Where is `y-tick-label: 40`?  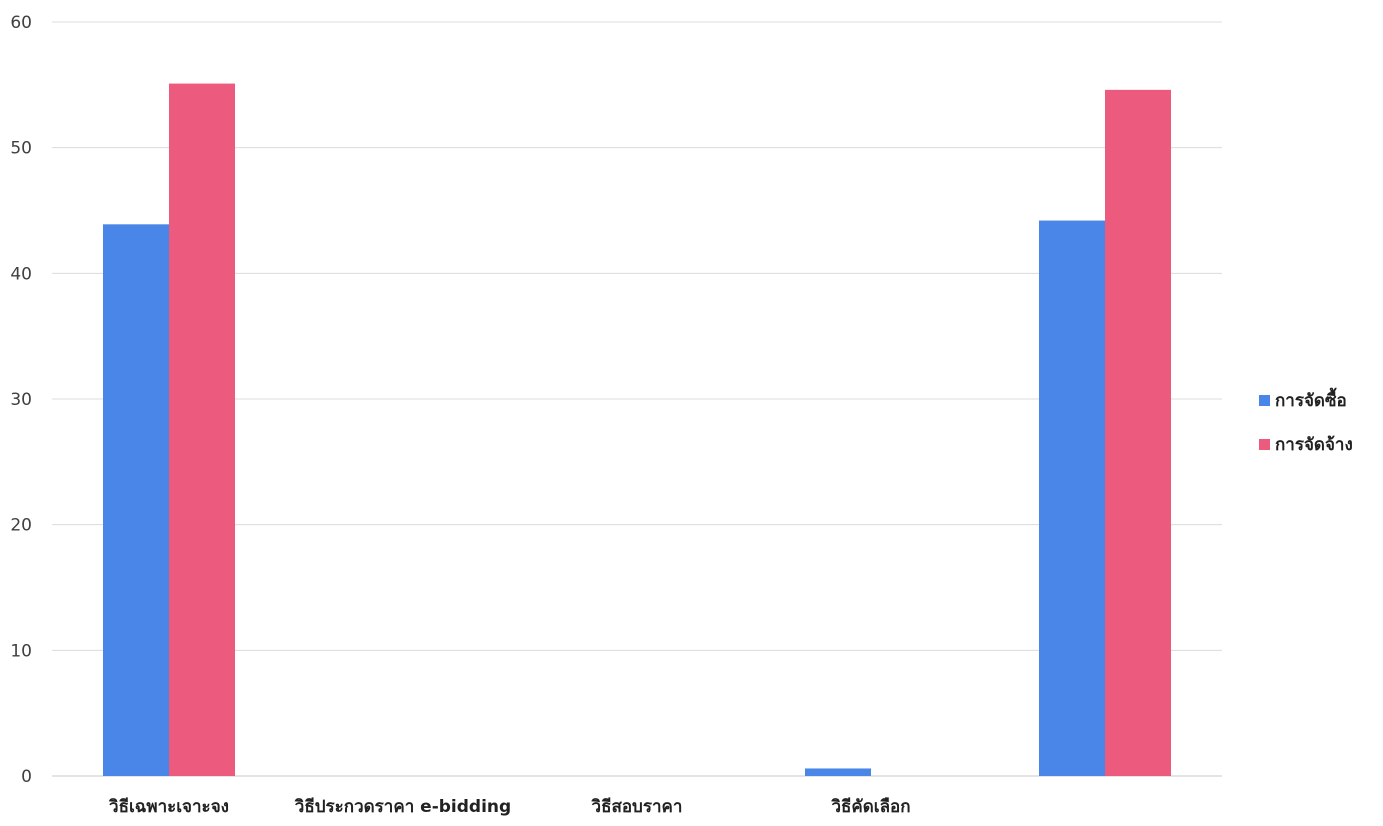
y-tick-label: 40 is located at coordinates (21, 274).